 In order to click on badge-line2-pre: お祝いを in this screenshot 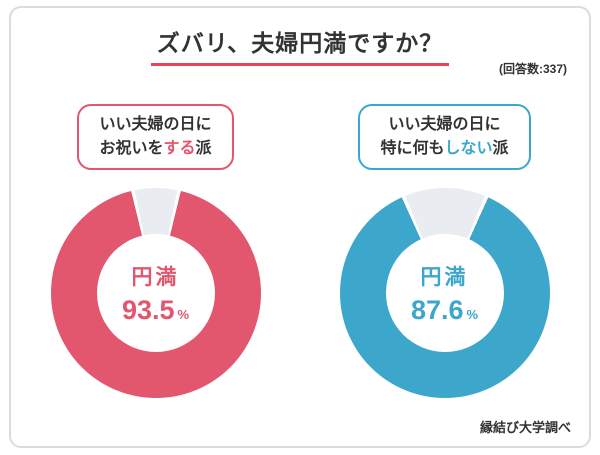, I will do `click(131, 148)`.